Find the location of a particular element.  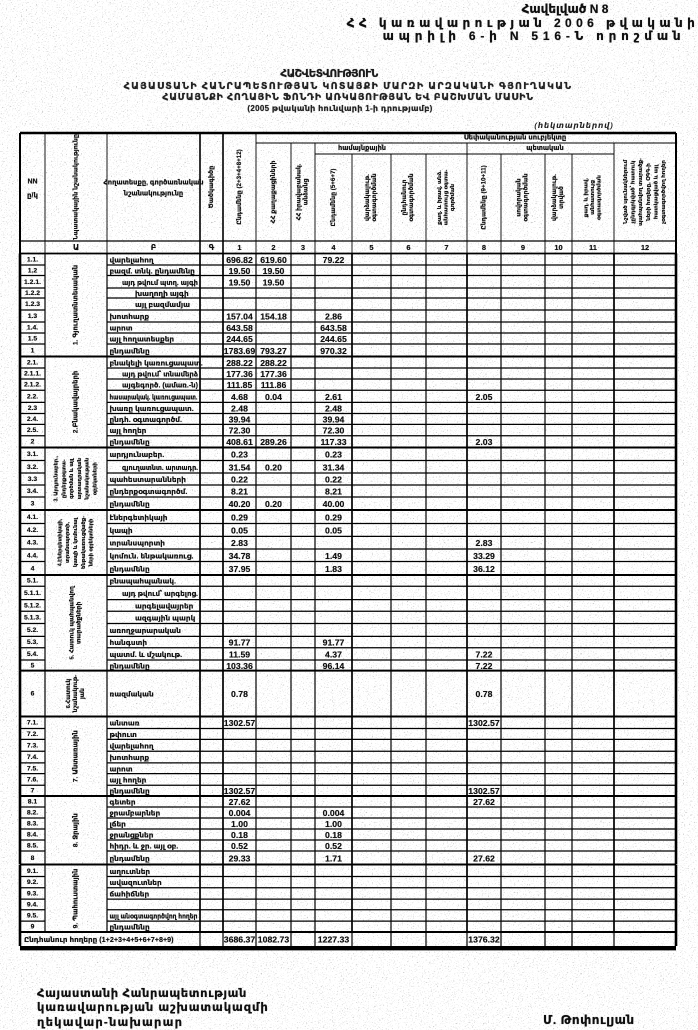

svg-text: 40.20 is located at coordinates (240, 504).